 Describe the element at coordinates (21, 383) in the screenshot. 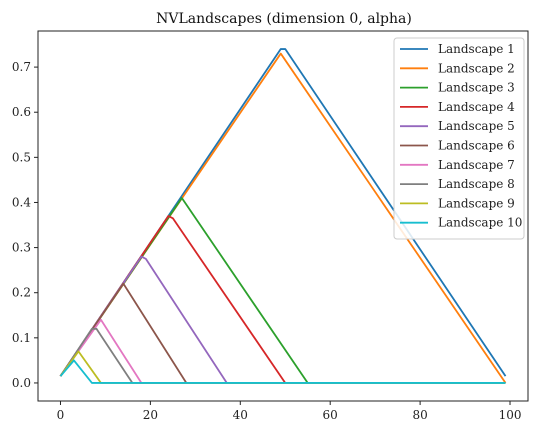

I see `y-tick-label: 0.0` at that location.